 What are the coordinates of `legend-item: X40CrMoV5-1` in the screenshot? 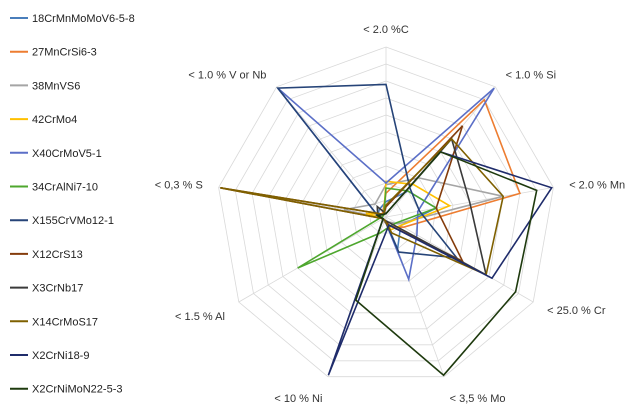 It's located at (67, 154).